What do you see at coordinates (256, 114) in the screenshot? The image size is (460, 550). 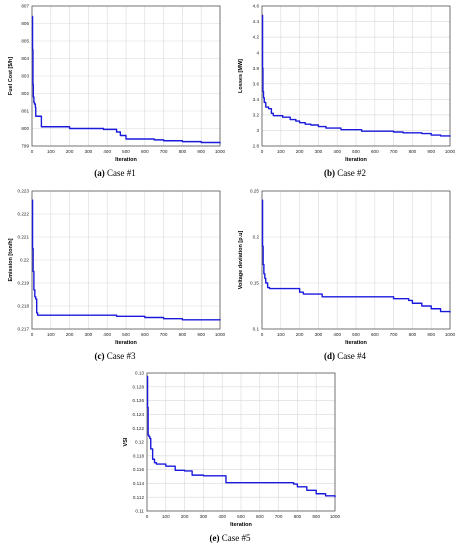 I see `y-tick-label: 3.2` at bounding box center [256, 114].